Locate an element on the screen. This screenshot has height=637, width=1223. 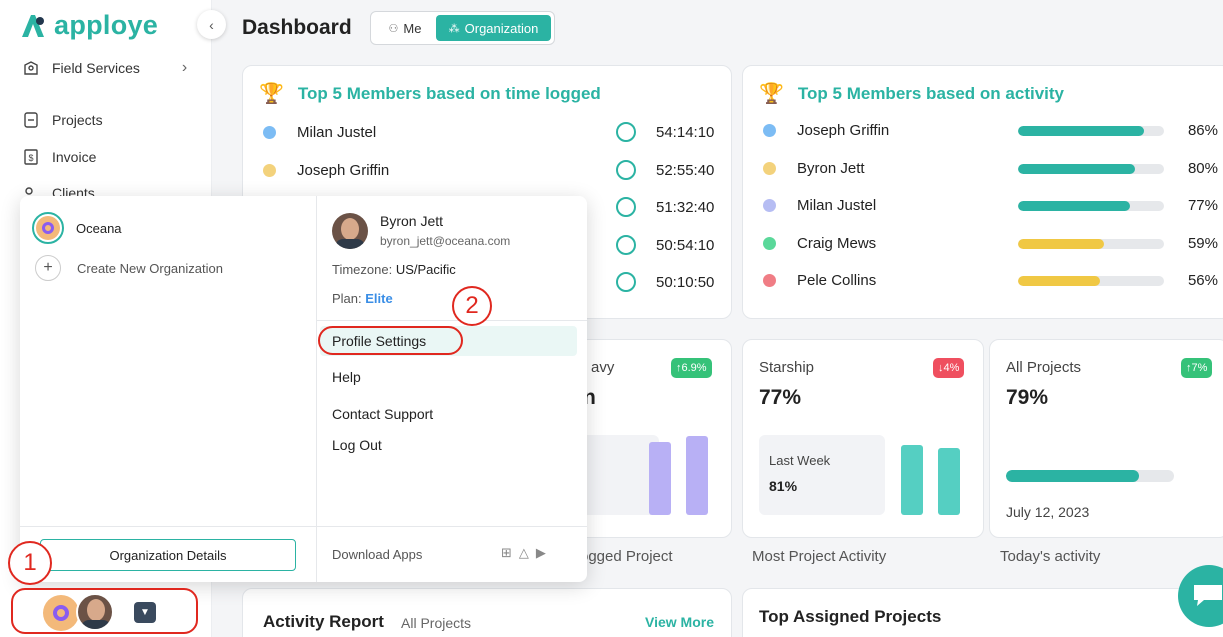
chat-icon is located at coordinates (1208, 595).